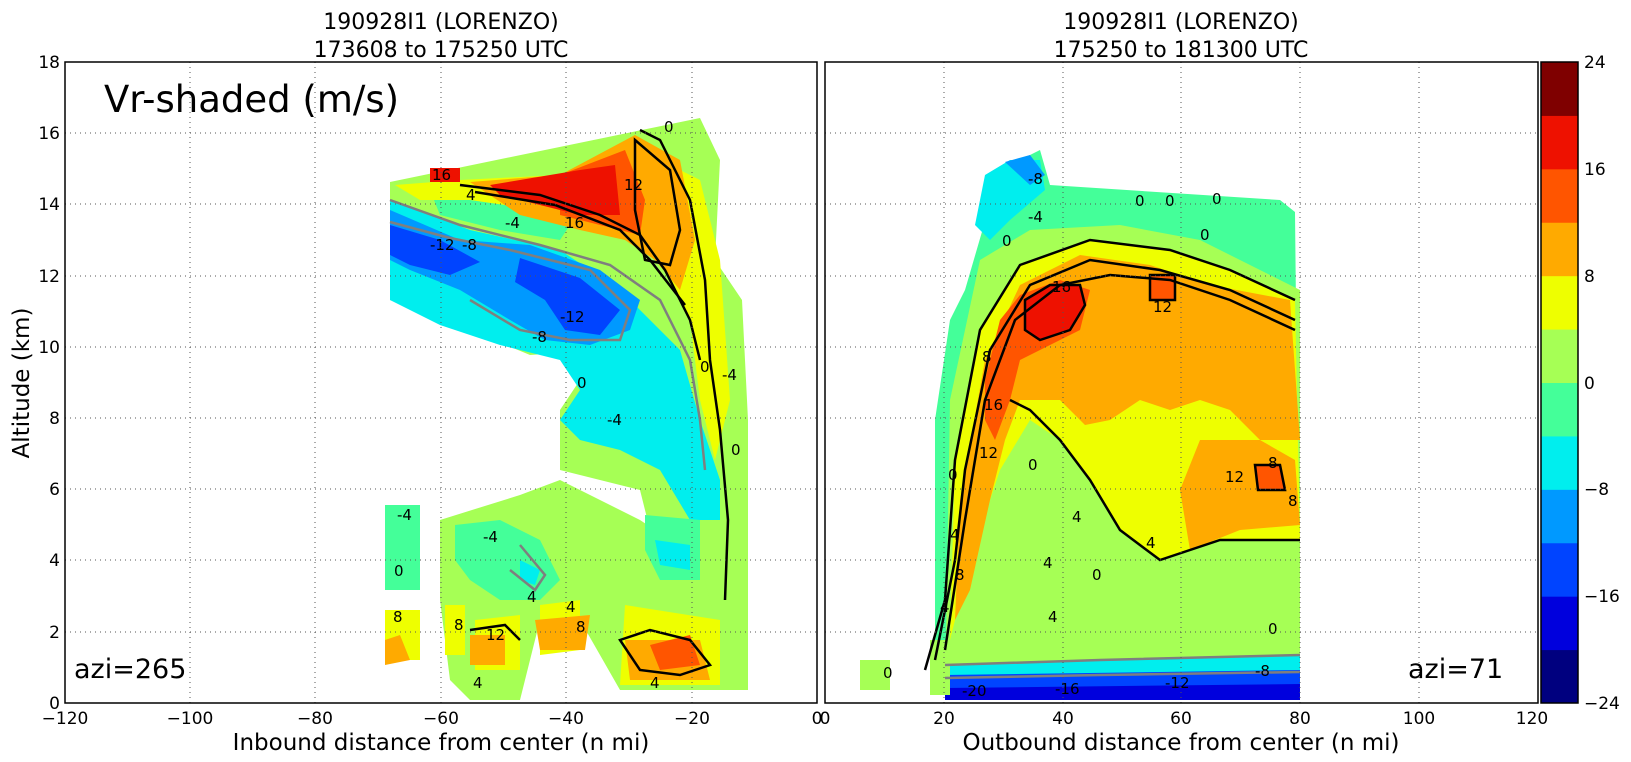 The height and width of the screenshot is (762, 1631). What do you see at coordinates (1067, 689) in the screenshot?
I see `right-contour-label: -16` at bounding box center [1067, 689].